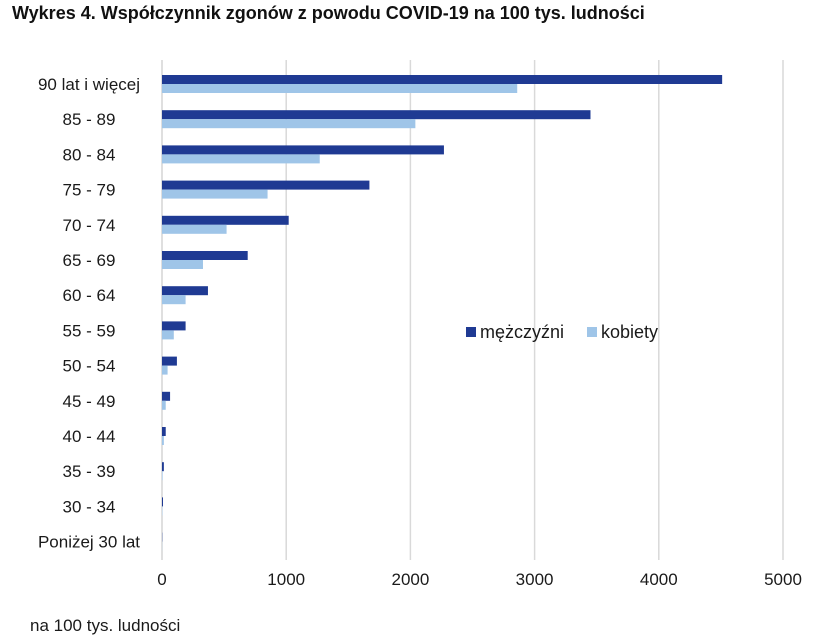 The height and width of the screenshot is (637, 830). What do you see at coordinates (471, 332) in the screenshot?
I see `legend-swatch-men` at bounding box center [471, 332].